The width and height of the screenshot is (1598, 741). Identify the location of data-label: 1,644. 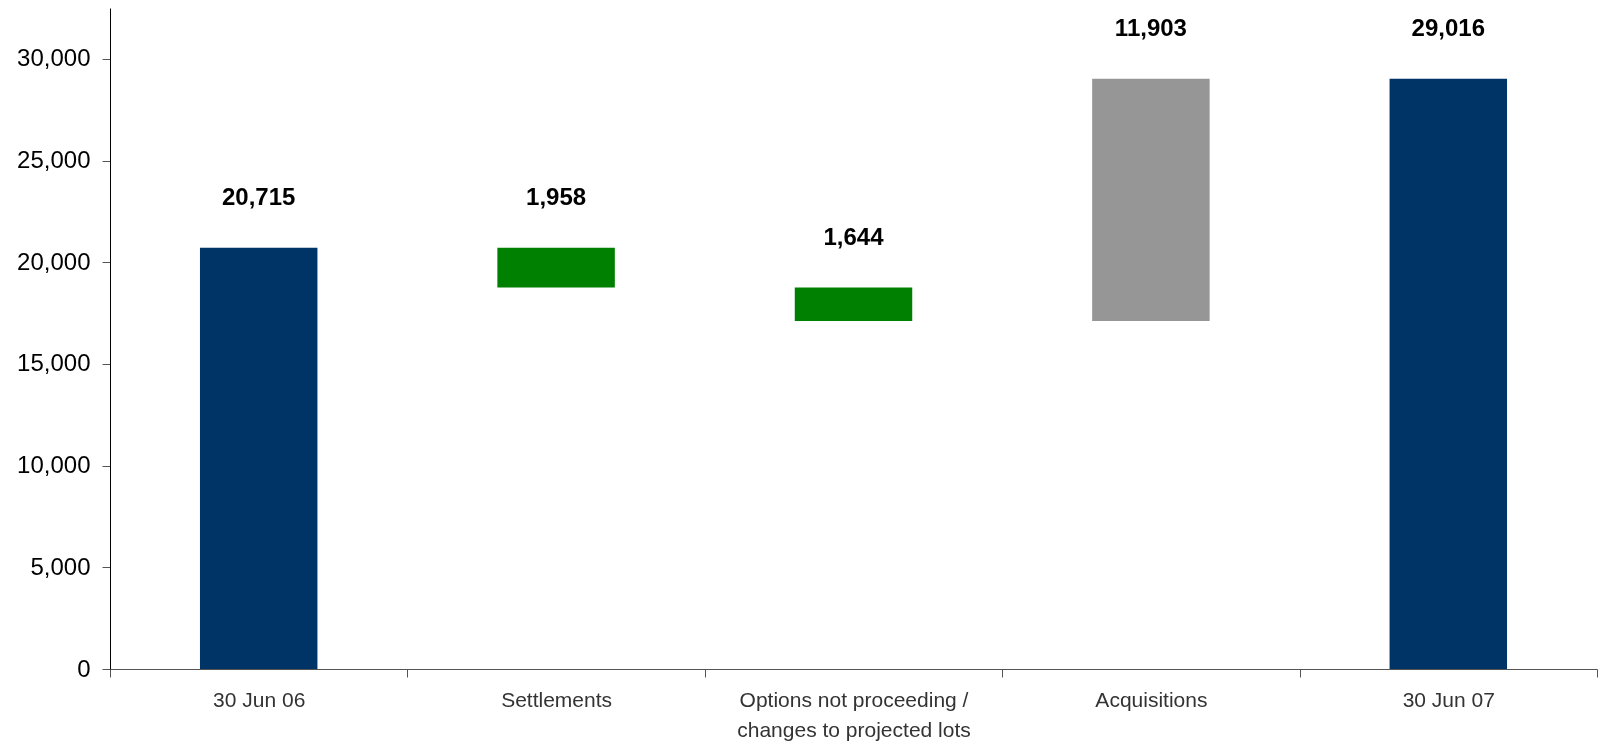
(854, 236).